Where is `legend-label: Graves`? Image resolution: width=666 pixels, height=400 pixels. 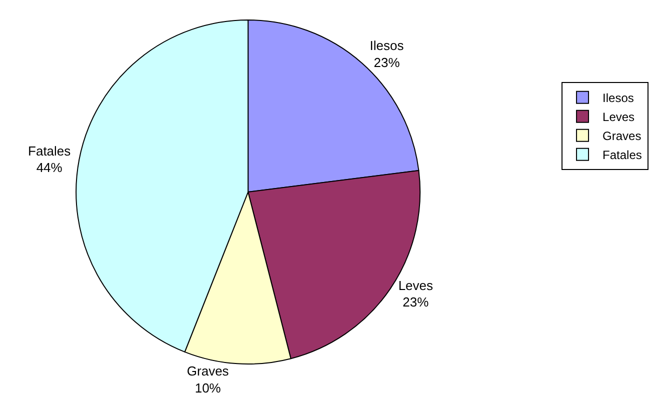
legend-label: Graves is located at coordinates (622, 136).